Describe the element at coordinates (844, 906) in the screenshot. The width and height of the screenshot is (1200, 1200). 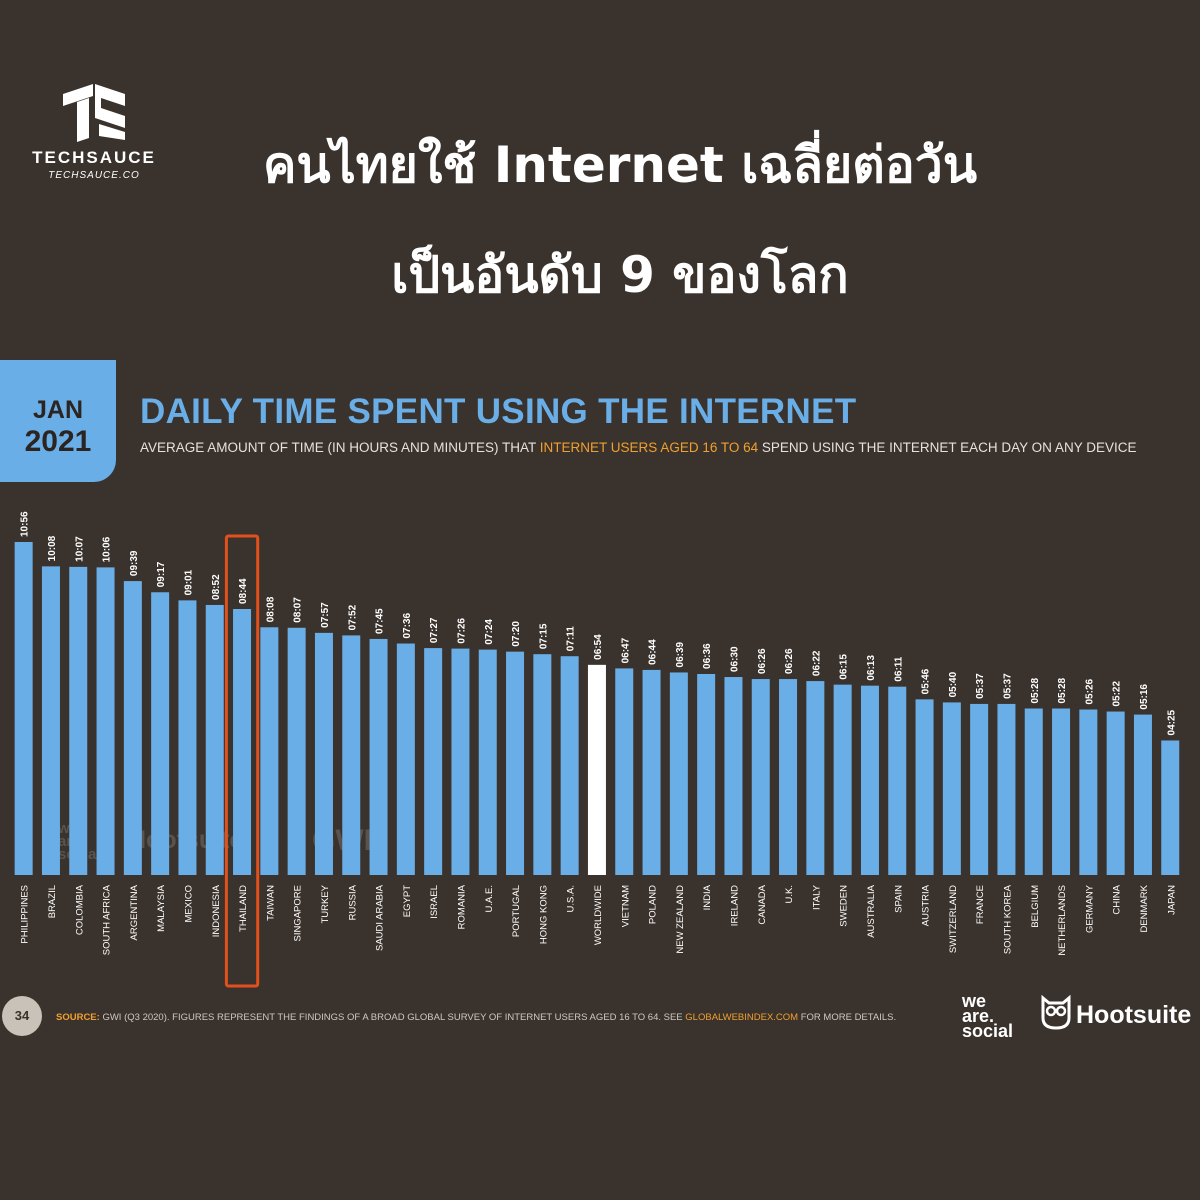
I see `category-label: SWEDEN` at that location.